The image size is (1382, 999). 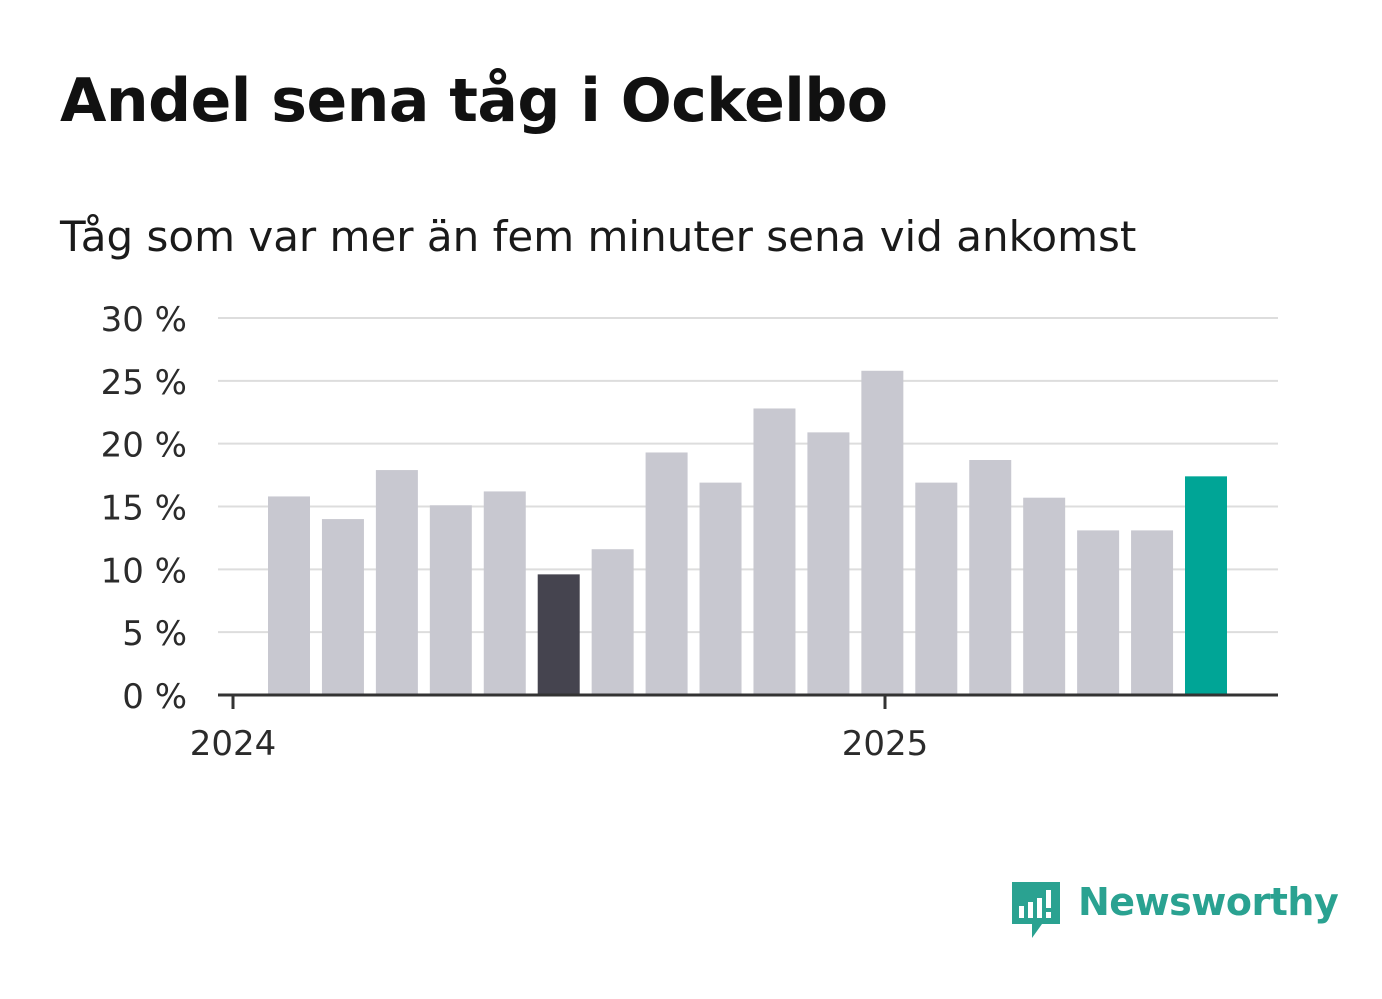 What do you see at coordinates (154, 697) in the screenshot?
I see `y-tick-label: 0 %` at bounding box center [154, 697].